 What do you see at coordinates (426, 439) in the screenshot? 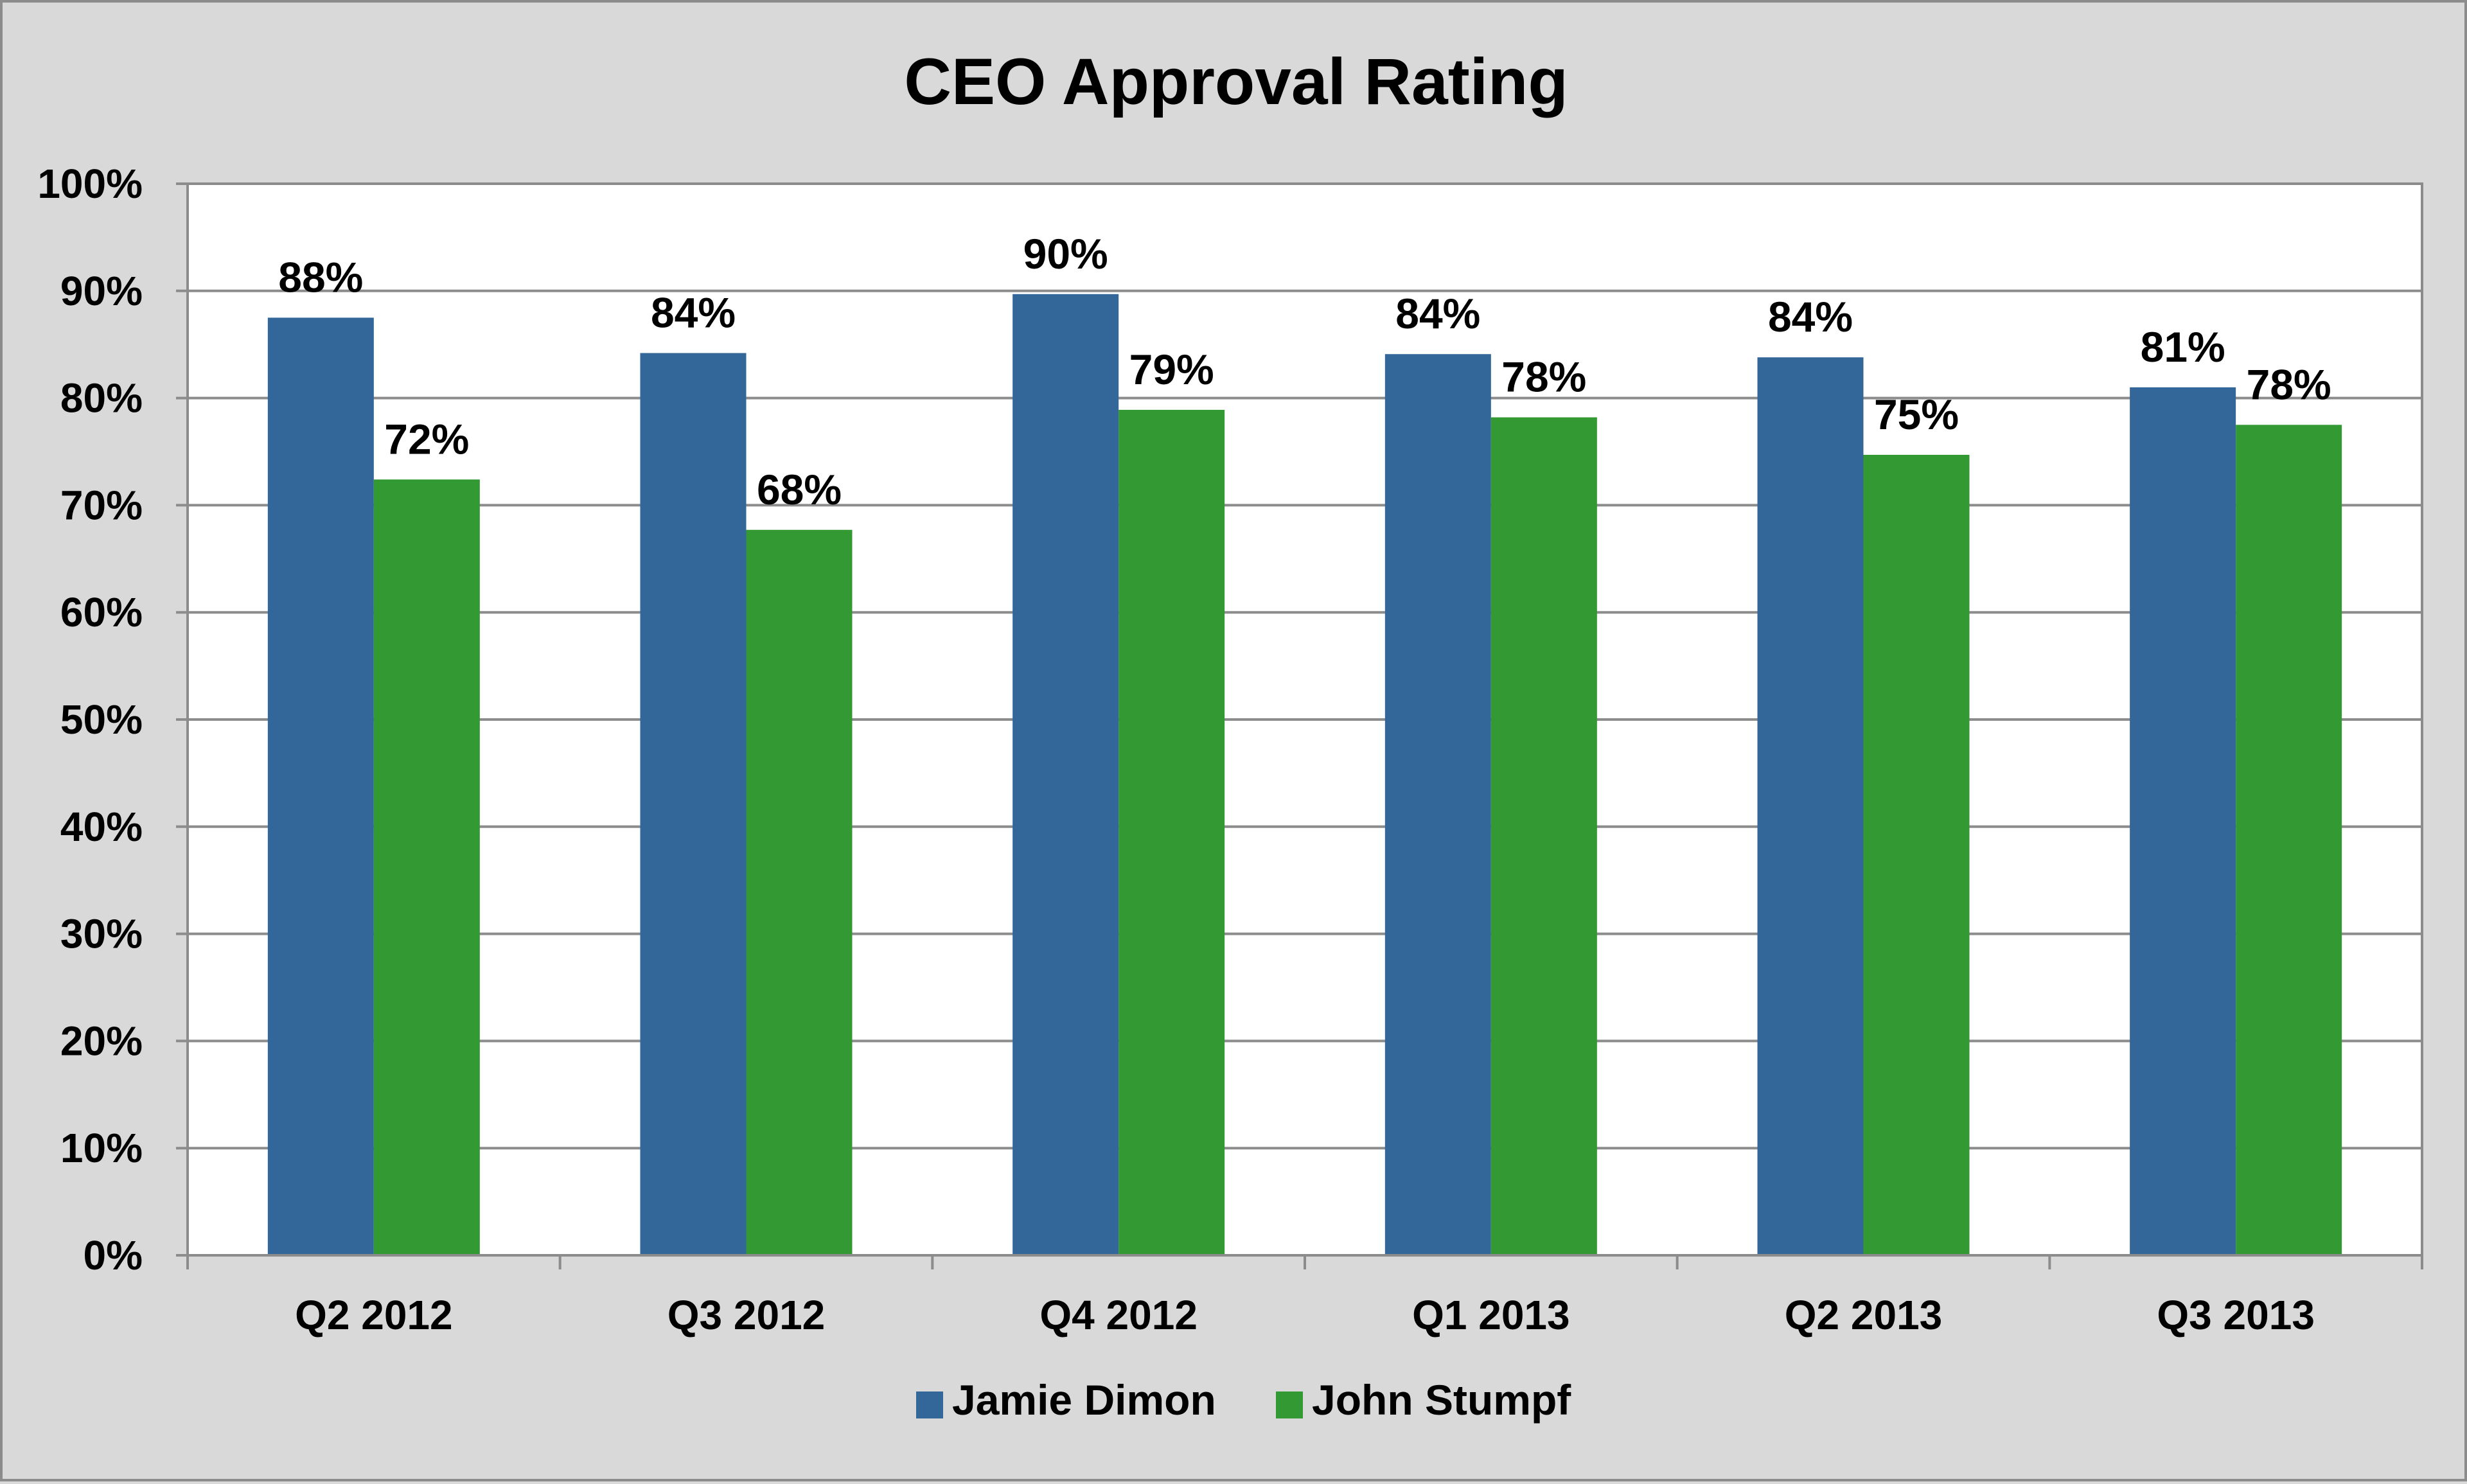
I see `data-label: 72%` at bounding box center [426, 439].